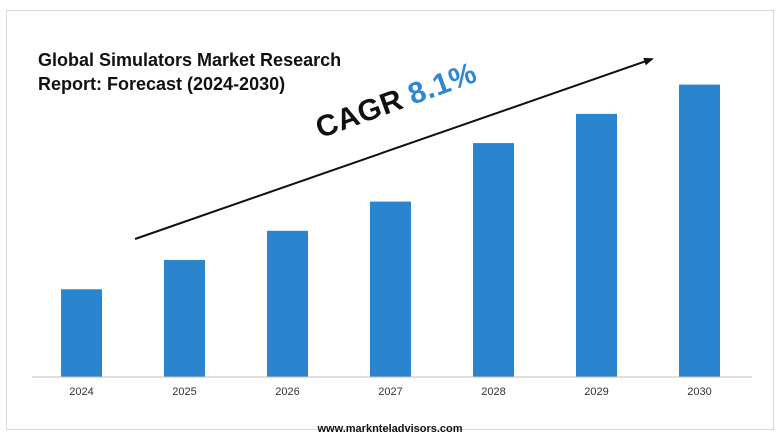 This screenshot has width=780, height=440. What do you see at coordinates (699, 230) in the screenshot?
I see `bar-2030` at bounding box center [699, 230].